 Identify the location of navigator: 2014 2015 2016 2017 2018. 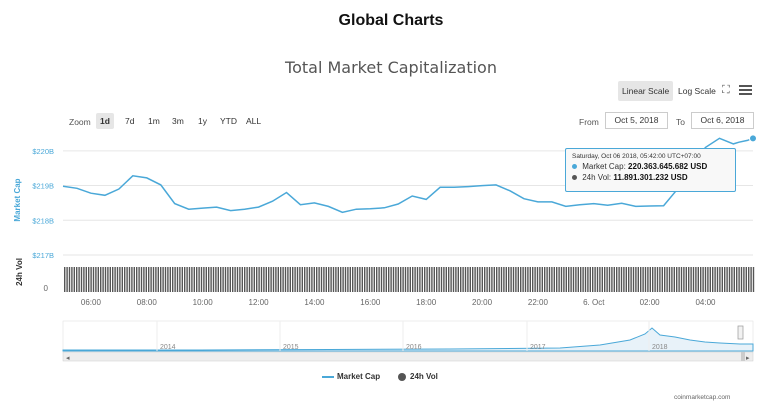
(408, 336).